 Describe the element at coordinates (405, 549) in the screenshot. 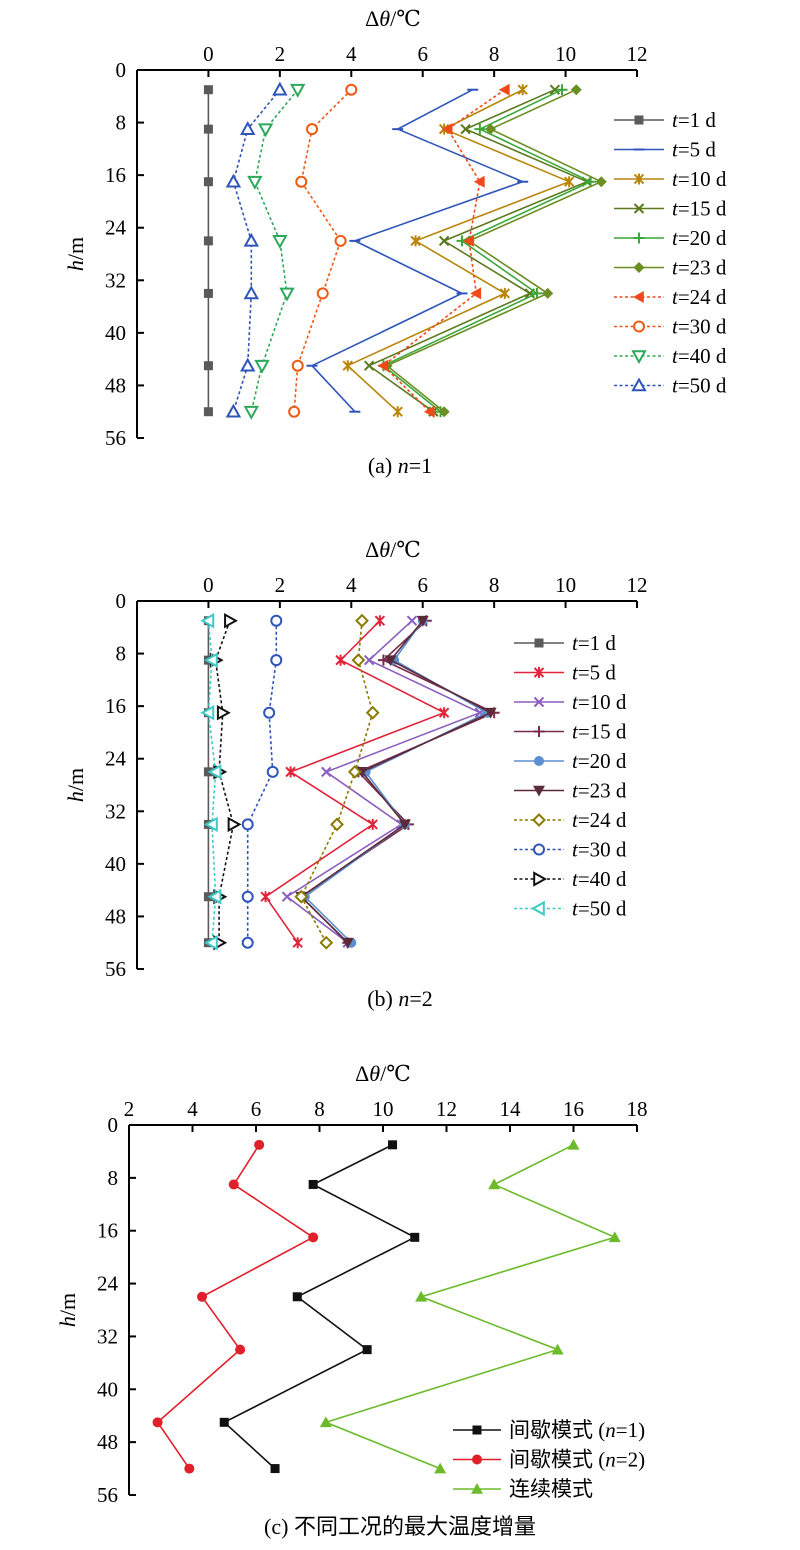

I see `text-span: /℃` at that location.